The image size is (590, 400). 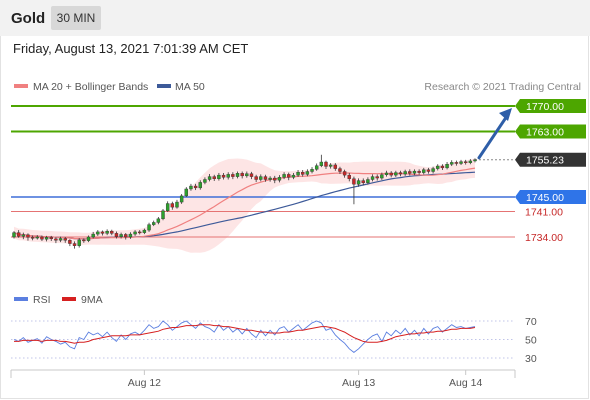 What do you see at coordinates (531, 341) in the screenshot?
I see `rsi-tick-label: 50` at bounding box center [531, 341].